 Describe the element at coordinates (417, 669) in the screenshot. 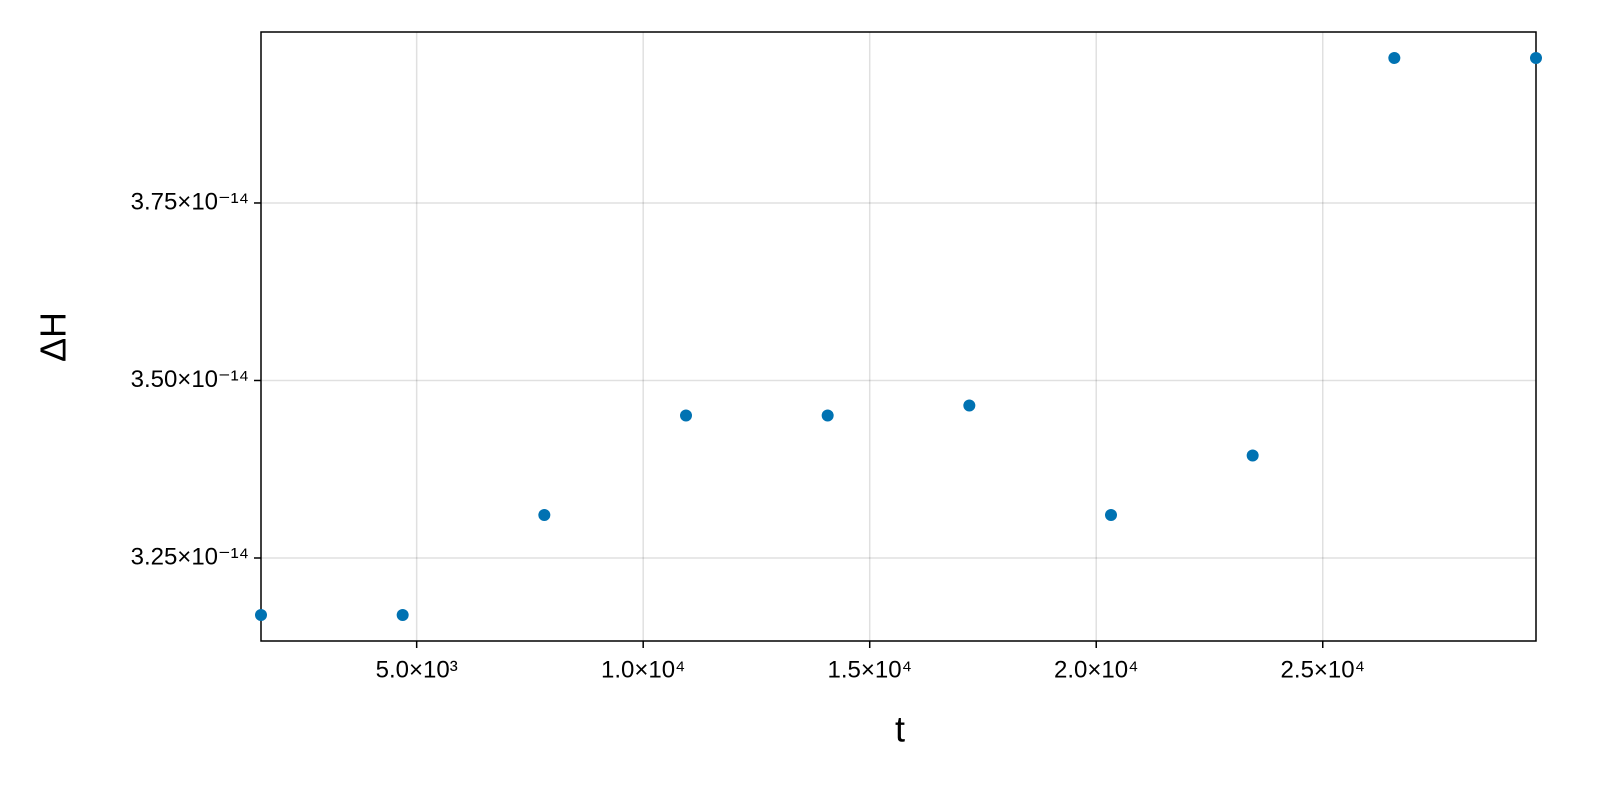

I see `x-tick-label: 5.0×10³` at that location.